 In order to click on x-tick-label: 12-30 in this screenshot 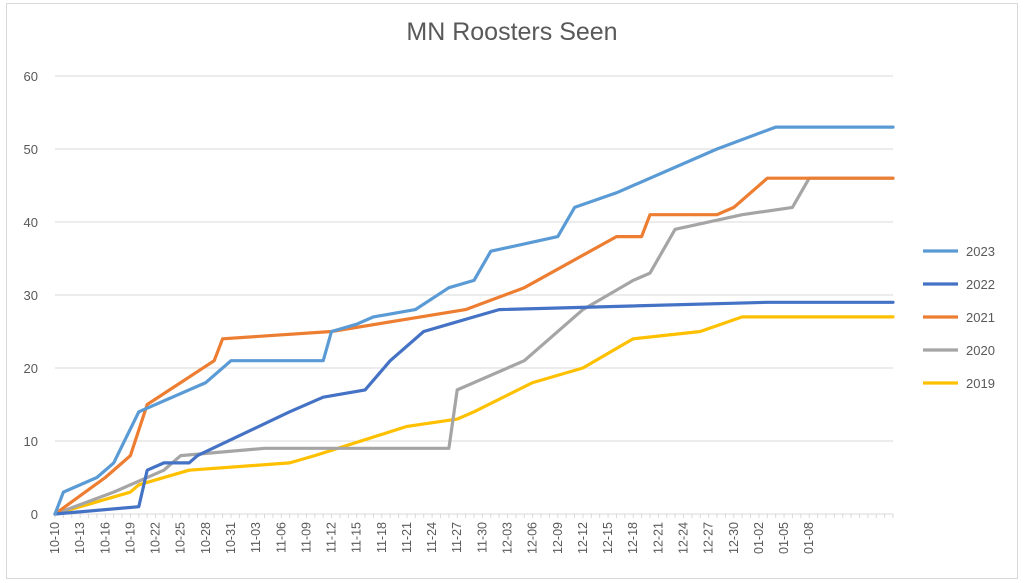, I will do `click(734, 538)`.